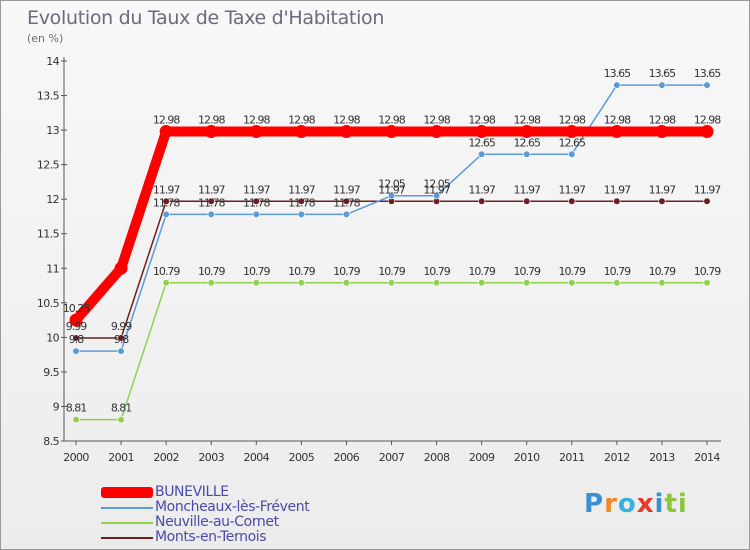  What do you see at coordinates (392, 457) in the screenshot?
I see `x-tick-label: 2007` at bounding box center [392, 457].